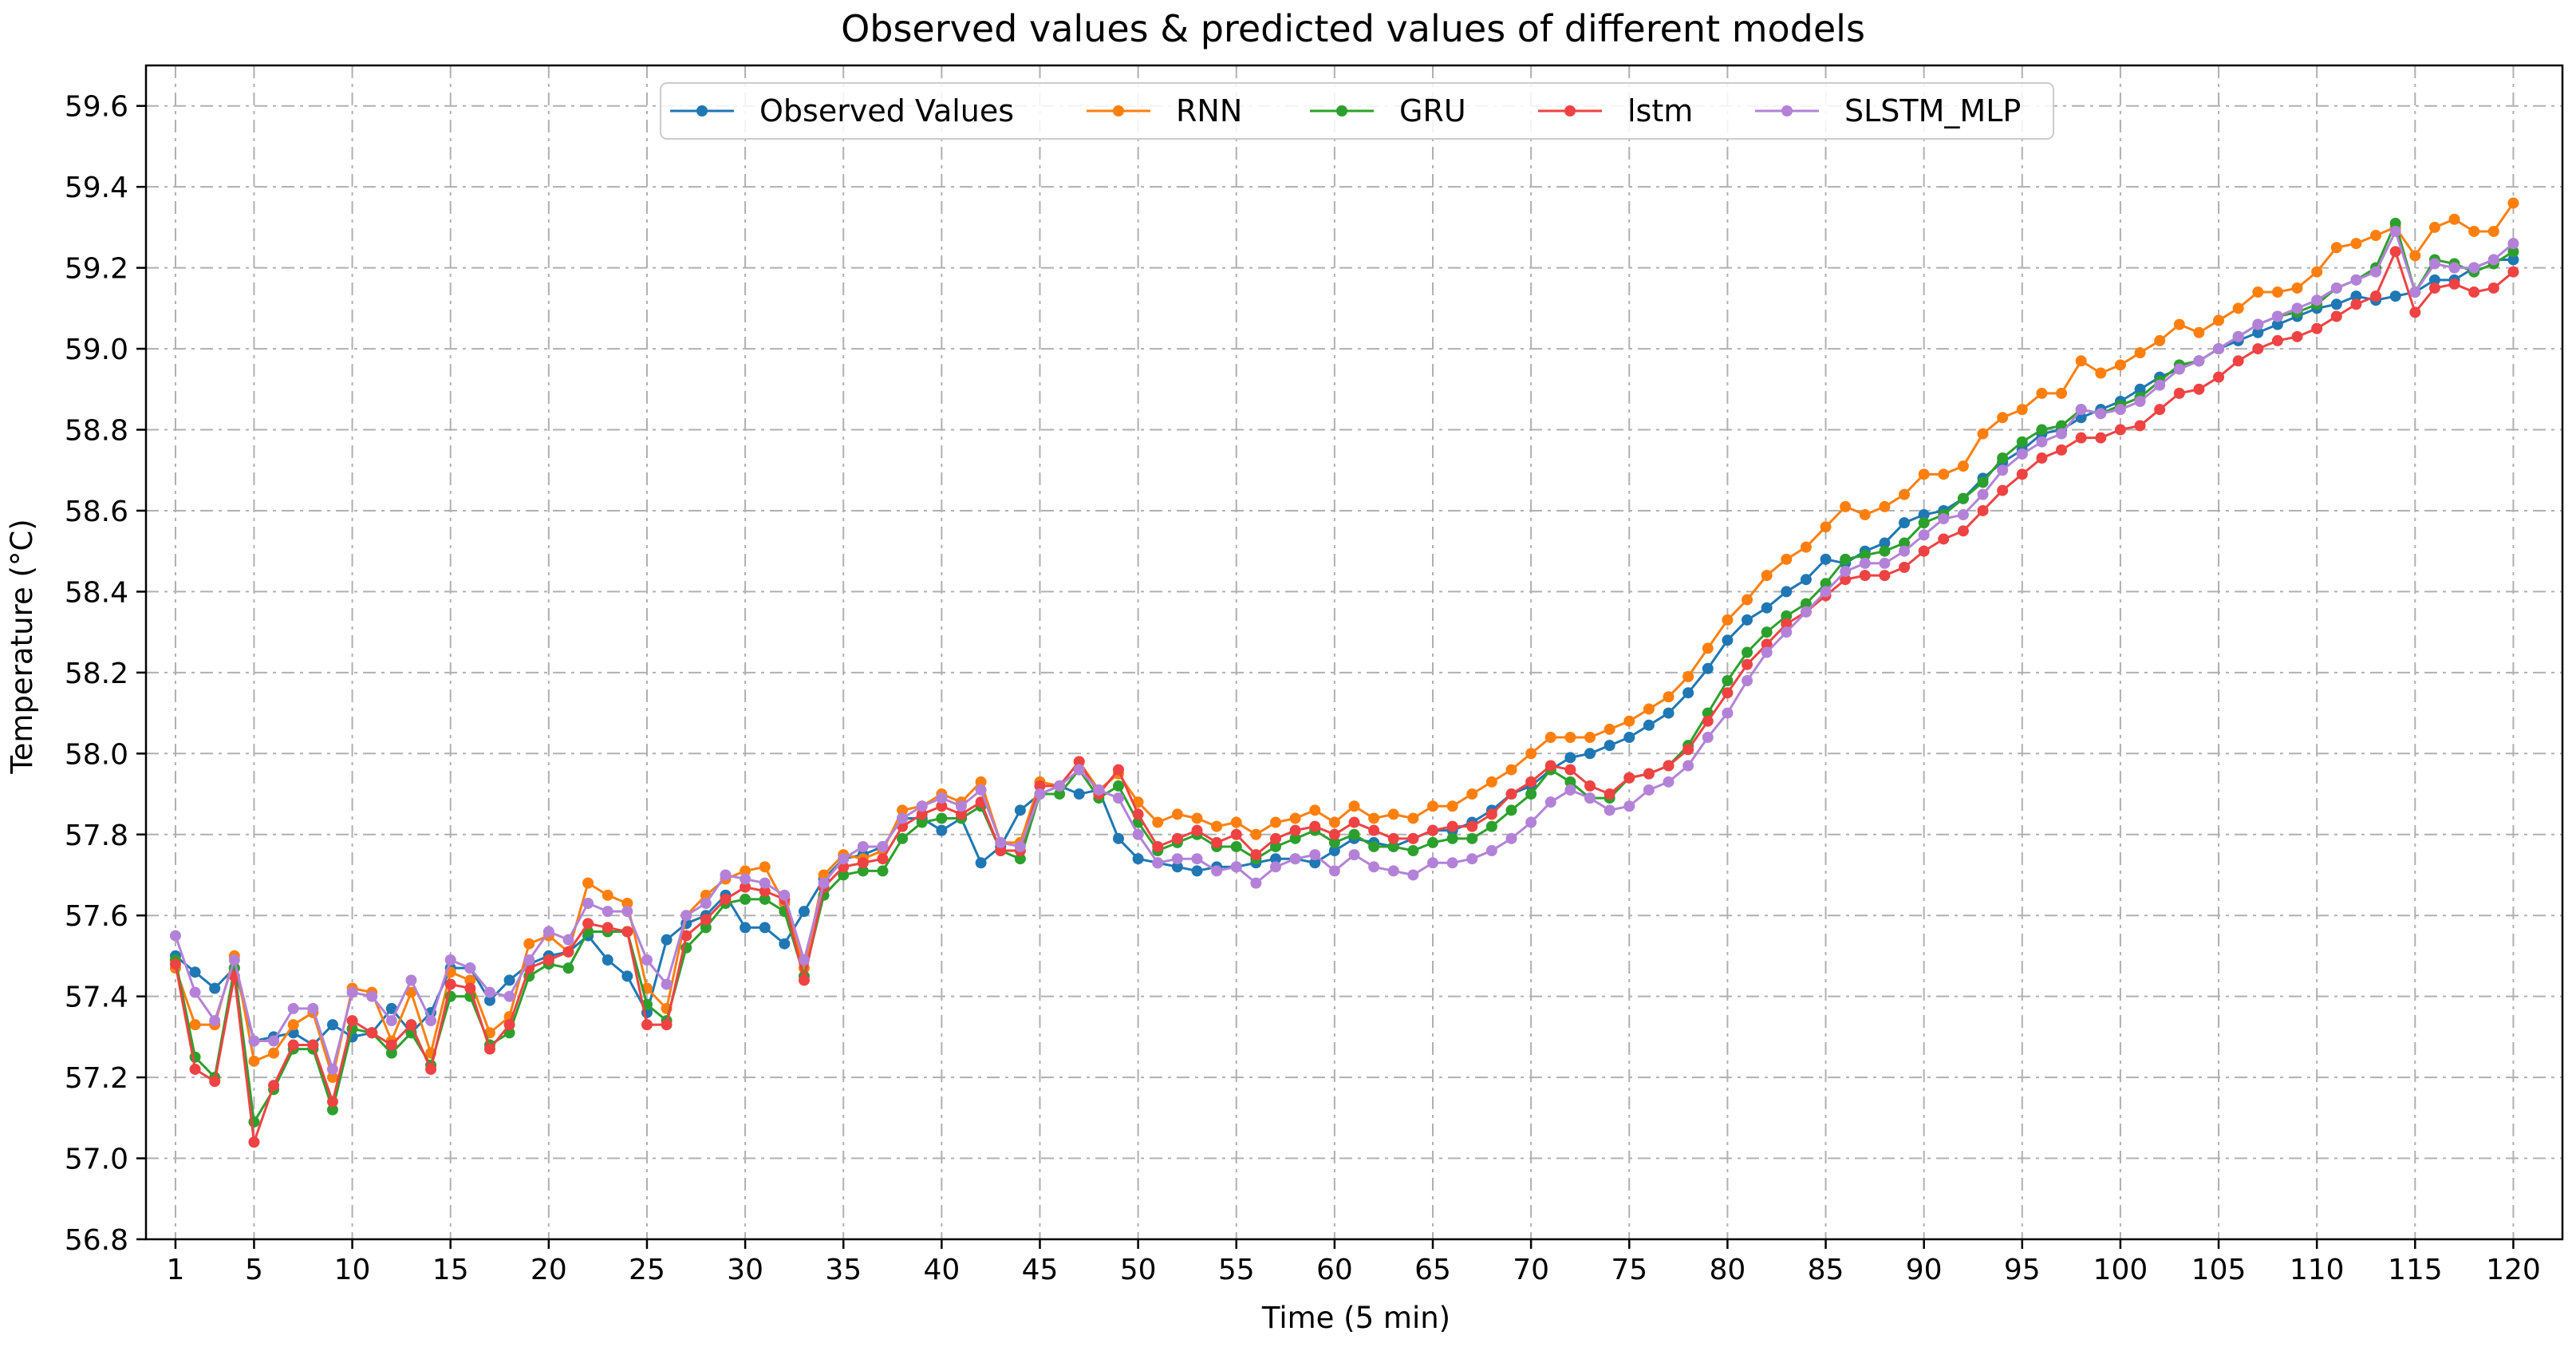 The width and height of the screenshot is (2576, 1347). I want to click on y-tick-label: 58.2, so click(96, 674).